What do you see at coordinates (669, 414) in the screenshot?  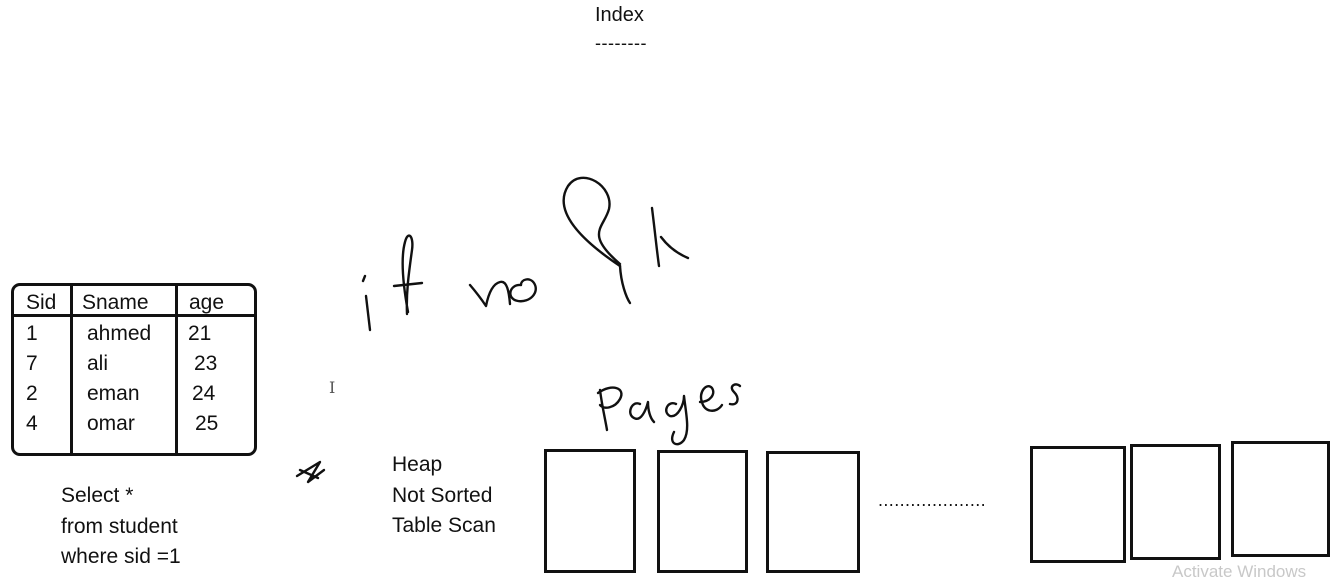 I see `handwritten-pages-label` at bounding box center [669, 414].